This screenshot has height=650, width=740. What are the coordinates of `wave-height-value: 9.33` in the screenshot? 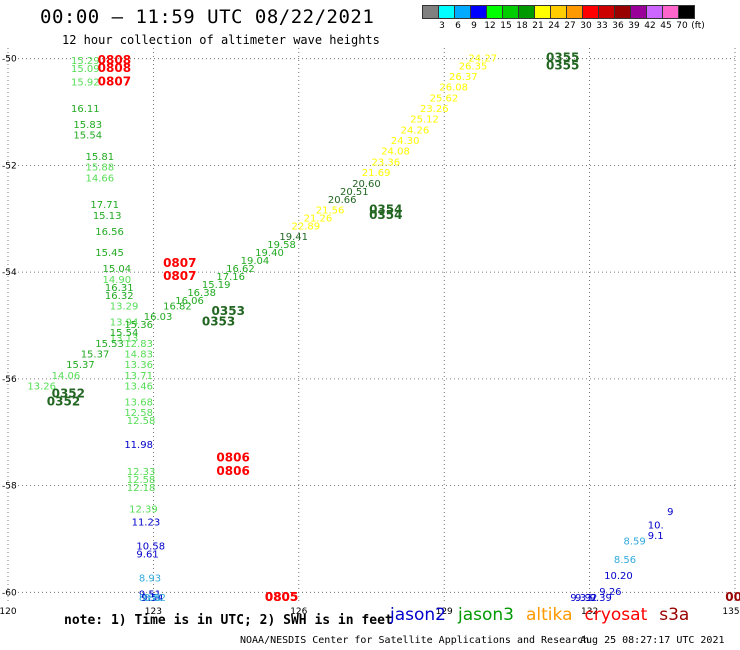 It's located at (581, 598).